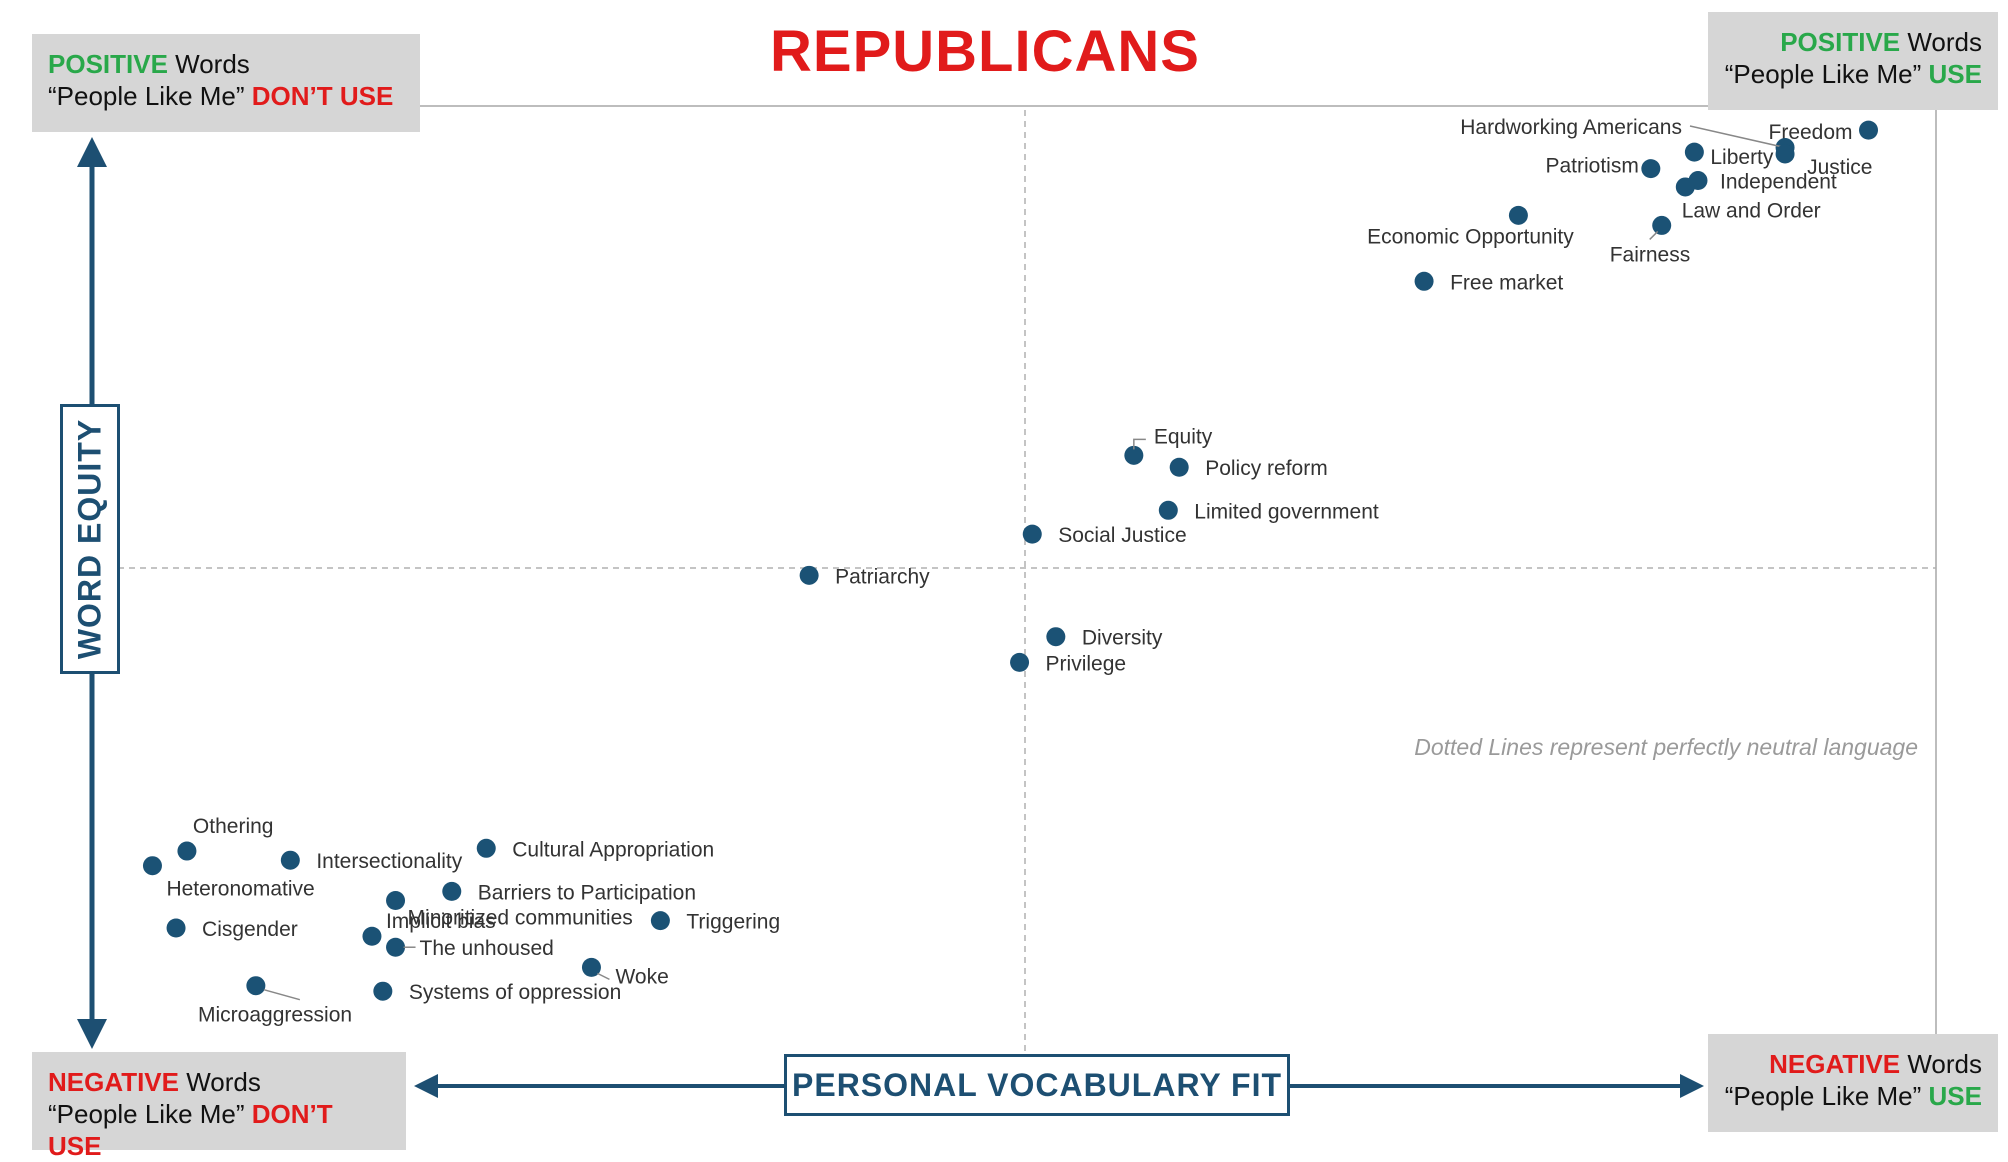 The height and width of the screenshot is (1162, 2008). I want to click on chart-title: REPUBLICANS, so click(985, 51).